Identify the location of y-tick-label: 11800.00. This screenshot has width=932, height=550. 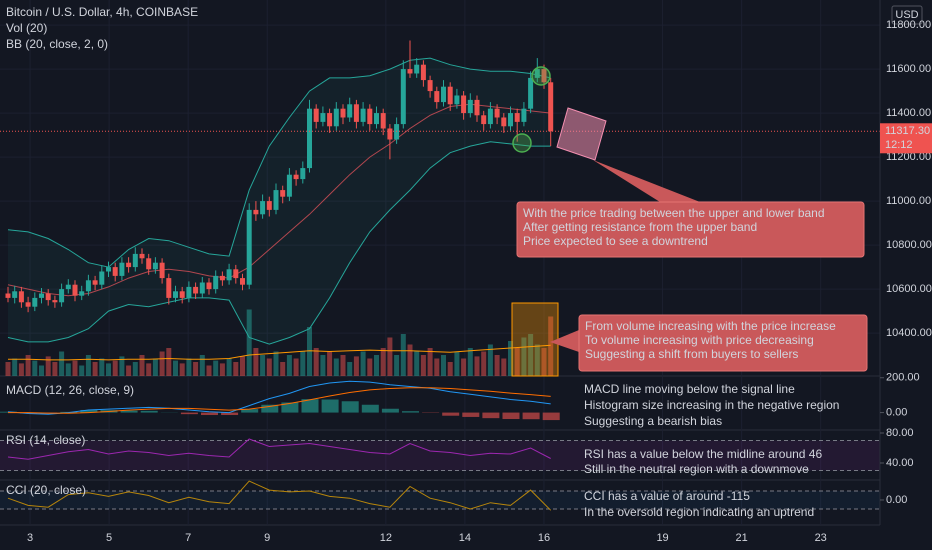
(908, 25).